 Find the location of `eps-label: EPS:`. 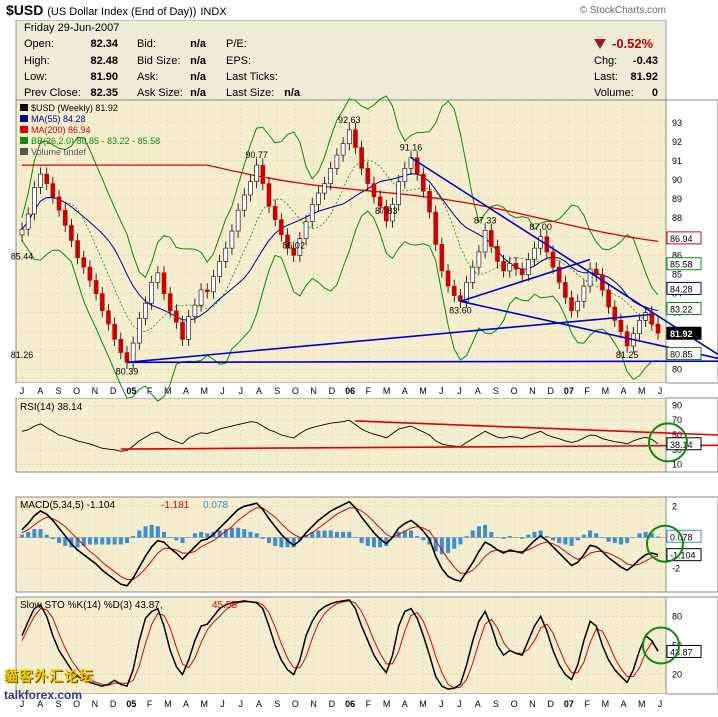

eps-label: EPS: is located at coordinates (239, 61).